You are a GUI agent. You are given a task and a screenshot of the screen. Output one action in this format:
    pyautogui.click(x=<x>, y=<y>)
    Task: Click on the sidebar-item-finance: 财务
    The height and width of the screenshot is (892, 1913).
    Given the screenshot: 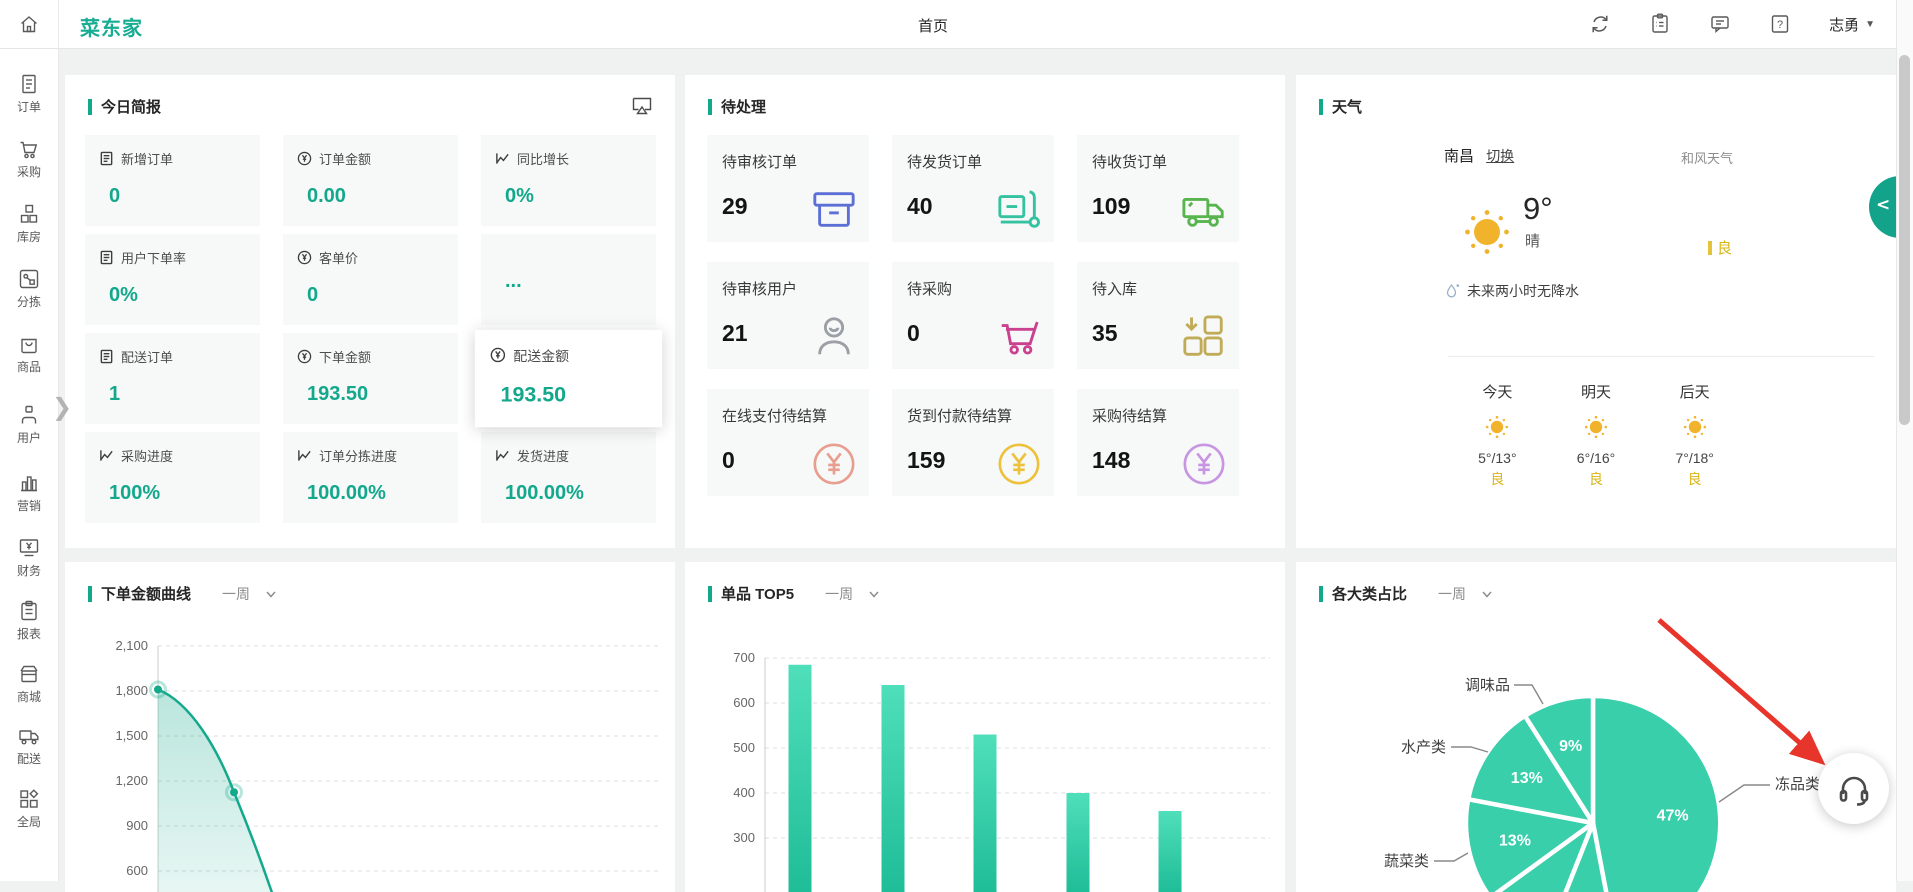 What is the action you would take?
    pyautogui.click(x=29, y=558)
    